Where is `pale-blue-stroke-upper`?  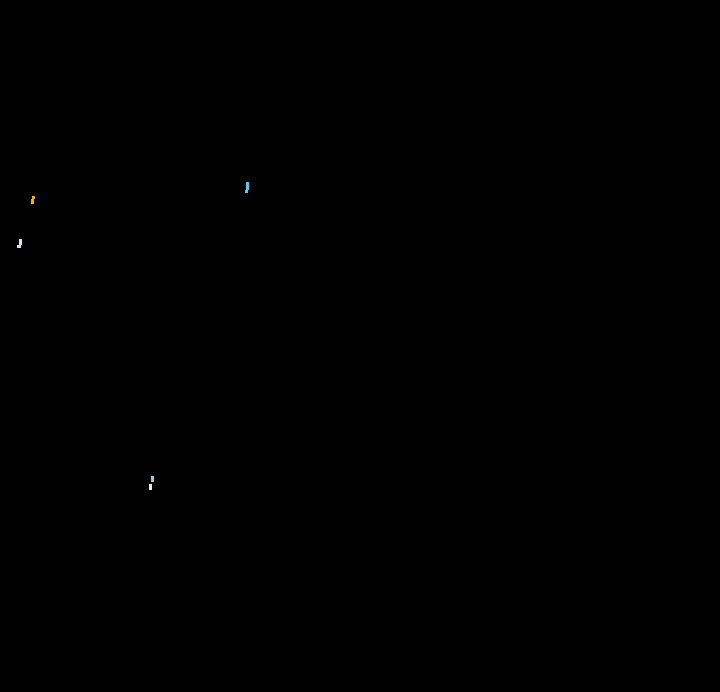 pale-blue-stroke-upper is located at coordinates (20, 242).